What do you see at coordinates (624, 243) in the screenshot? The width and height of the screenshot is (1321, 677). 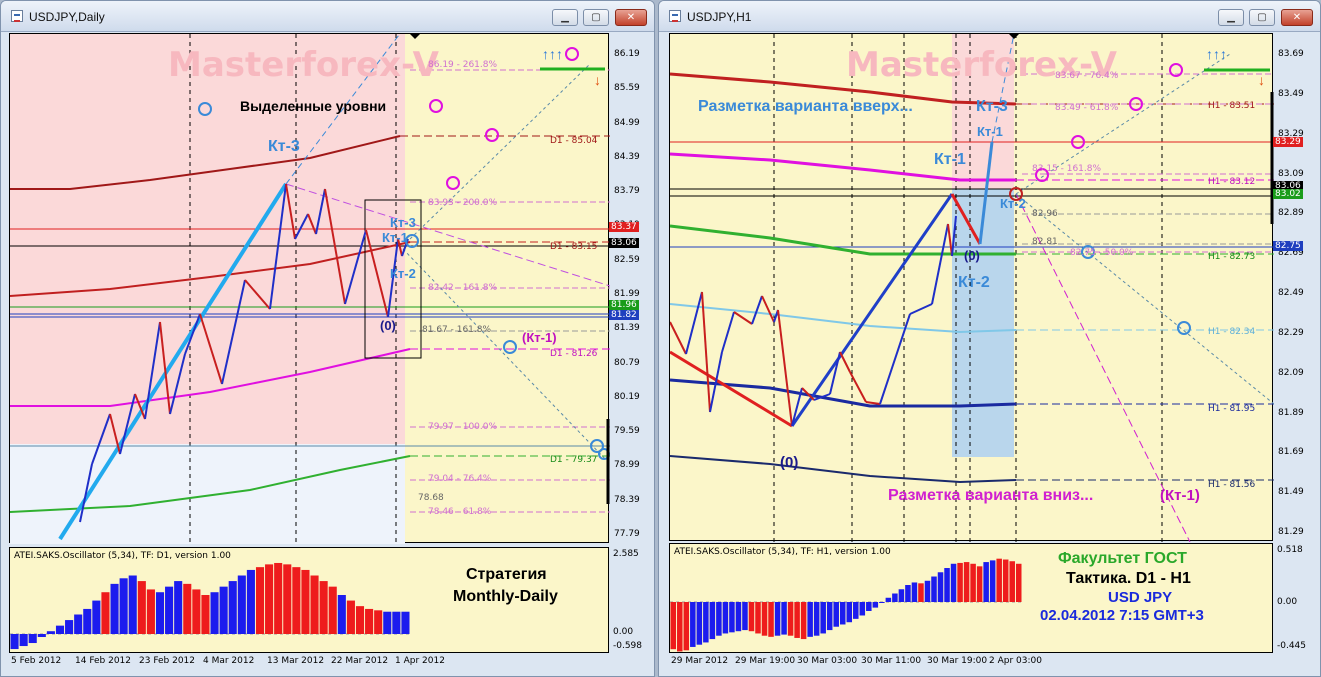 I see `price-tag: 83.06` at bounding box center [624, 243].